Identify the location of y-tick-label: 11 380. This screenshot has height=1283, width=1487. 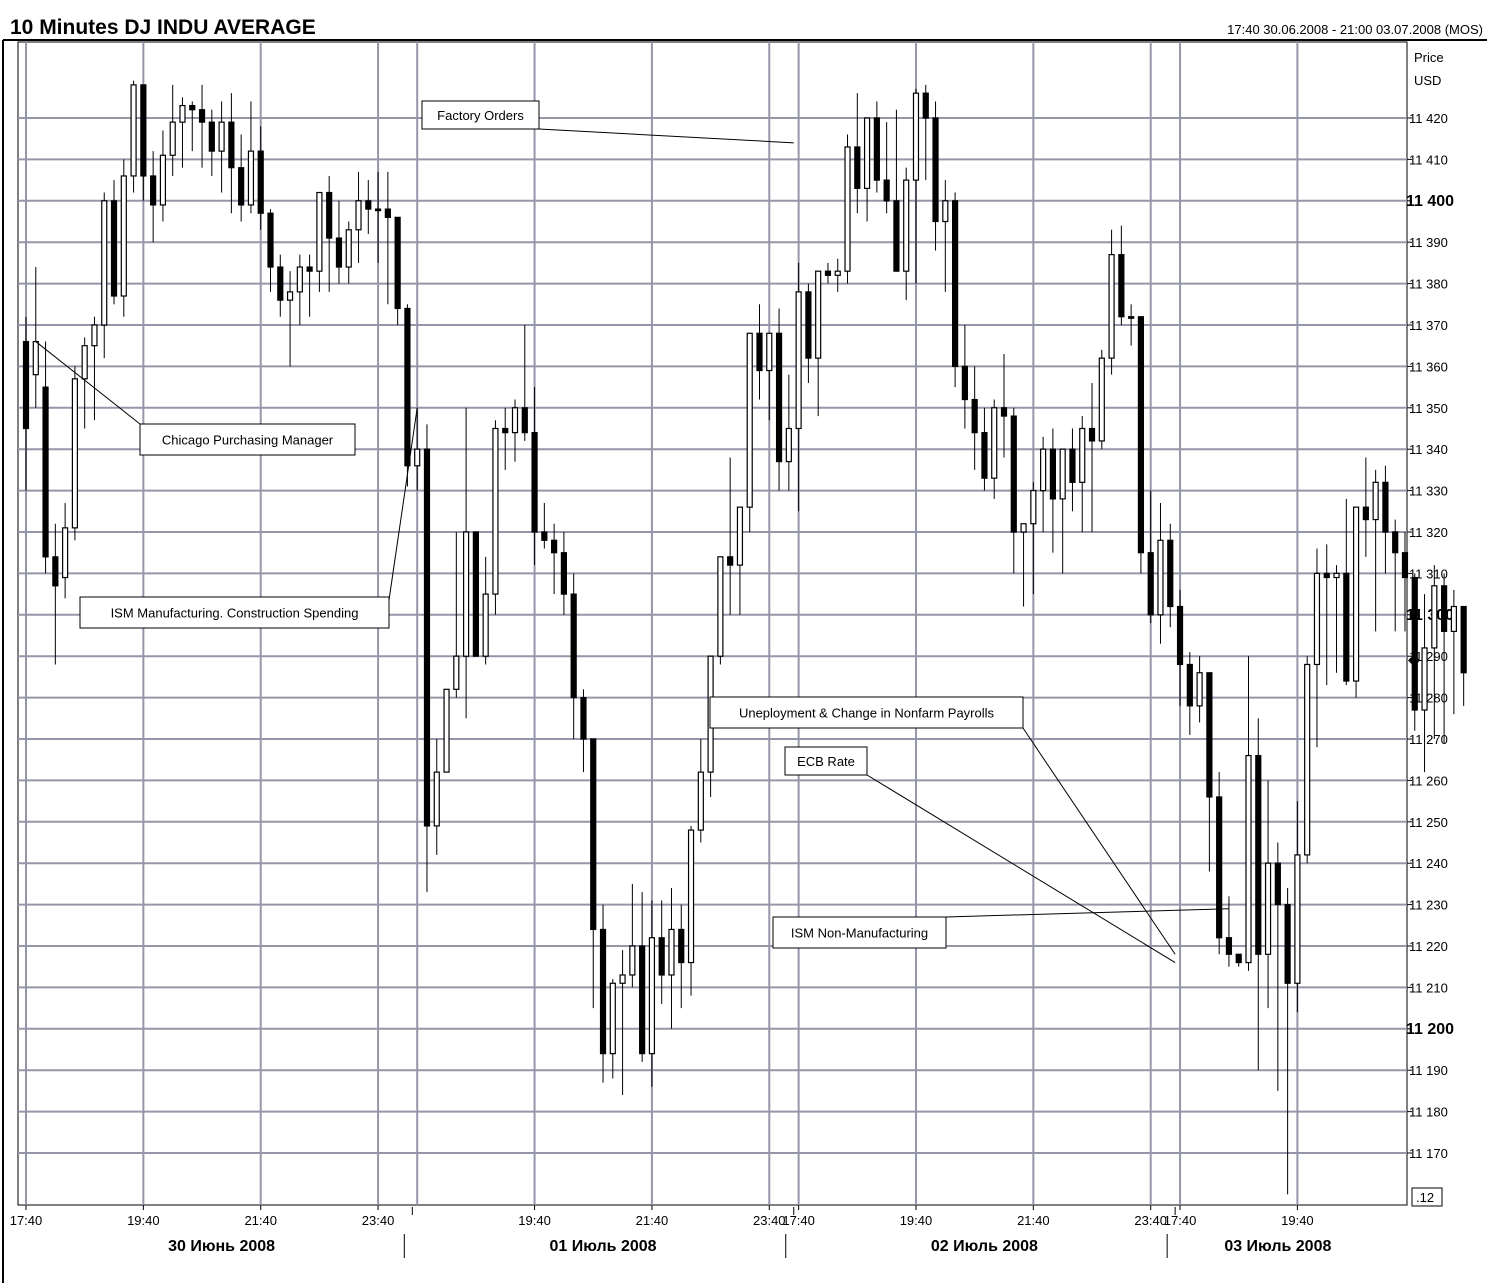
(1428, 284).